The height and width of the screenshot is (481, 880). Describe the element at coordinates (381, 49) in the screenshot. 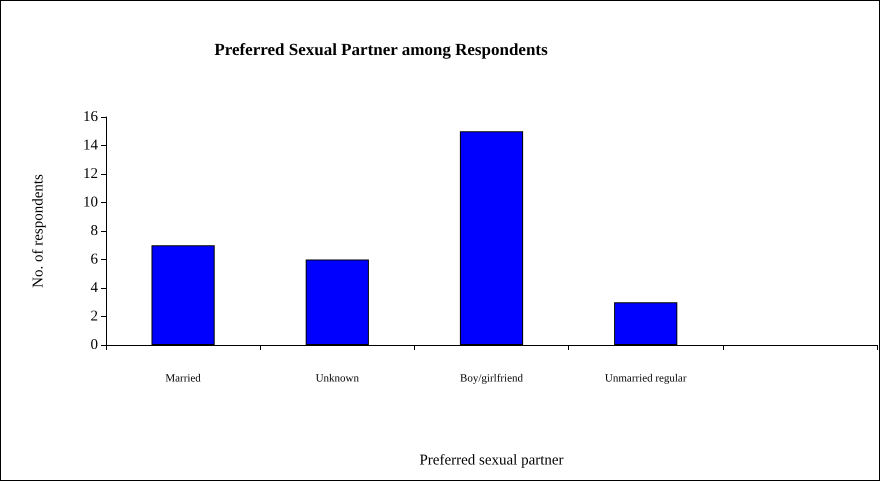

I see `chart-title: Preferred Sexual Partner among Respondents` at that location.